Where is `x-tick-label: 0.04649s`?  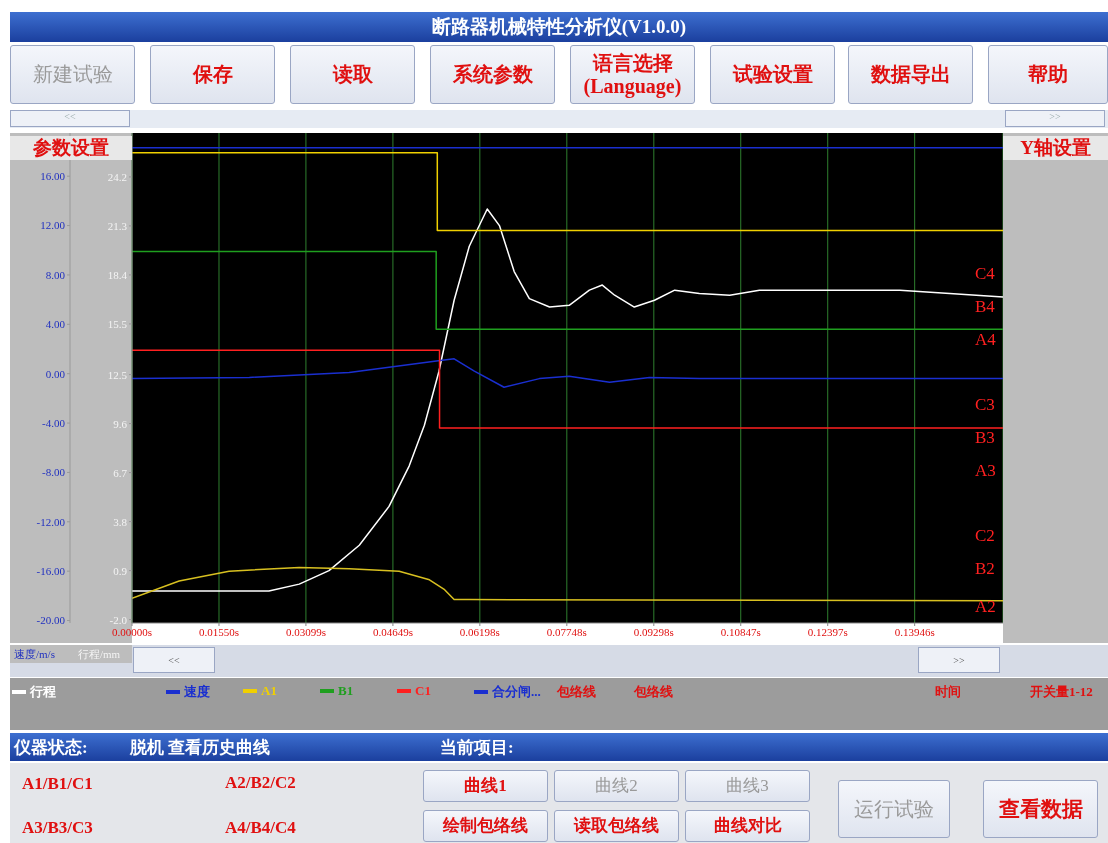
x-tick-label: 0.04649s is located at coordinates (392, 631).